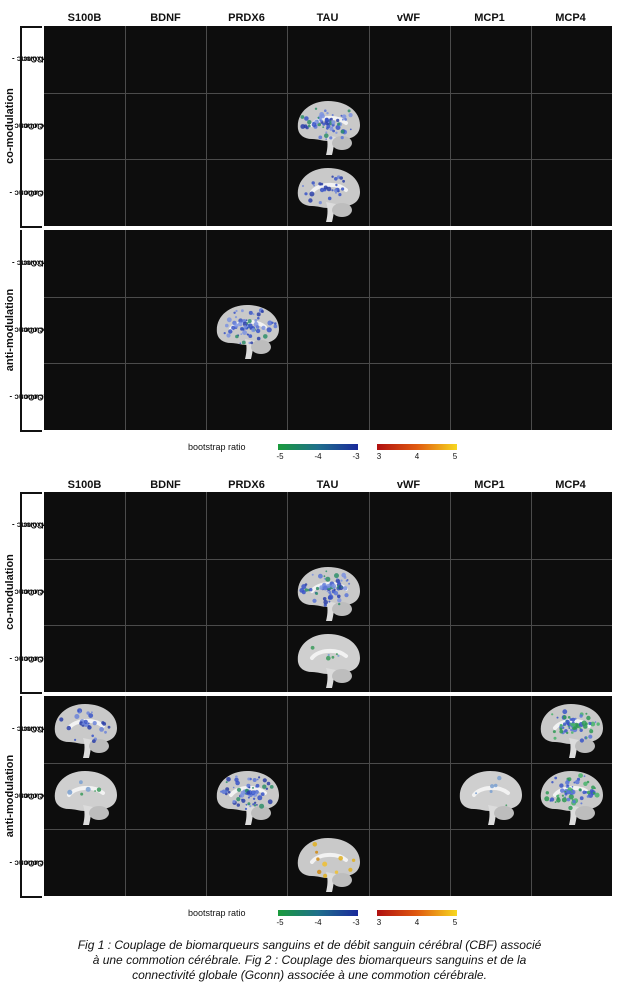 This screenshot has height=988, width=619. Describe the element at coordinates (328, 228) in the screenshot. I see `group-separator` at that location.